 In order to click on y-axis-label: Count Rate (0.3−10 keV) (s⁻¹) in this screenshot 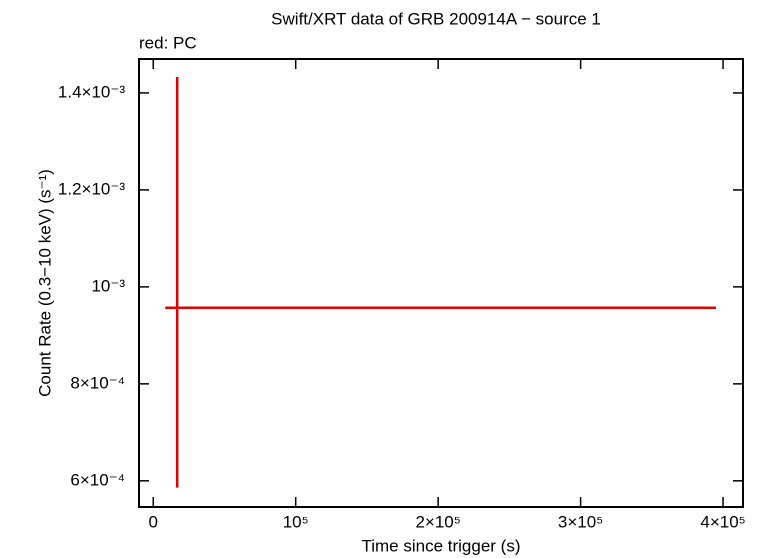, I will do `click(44, 283)`.